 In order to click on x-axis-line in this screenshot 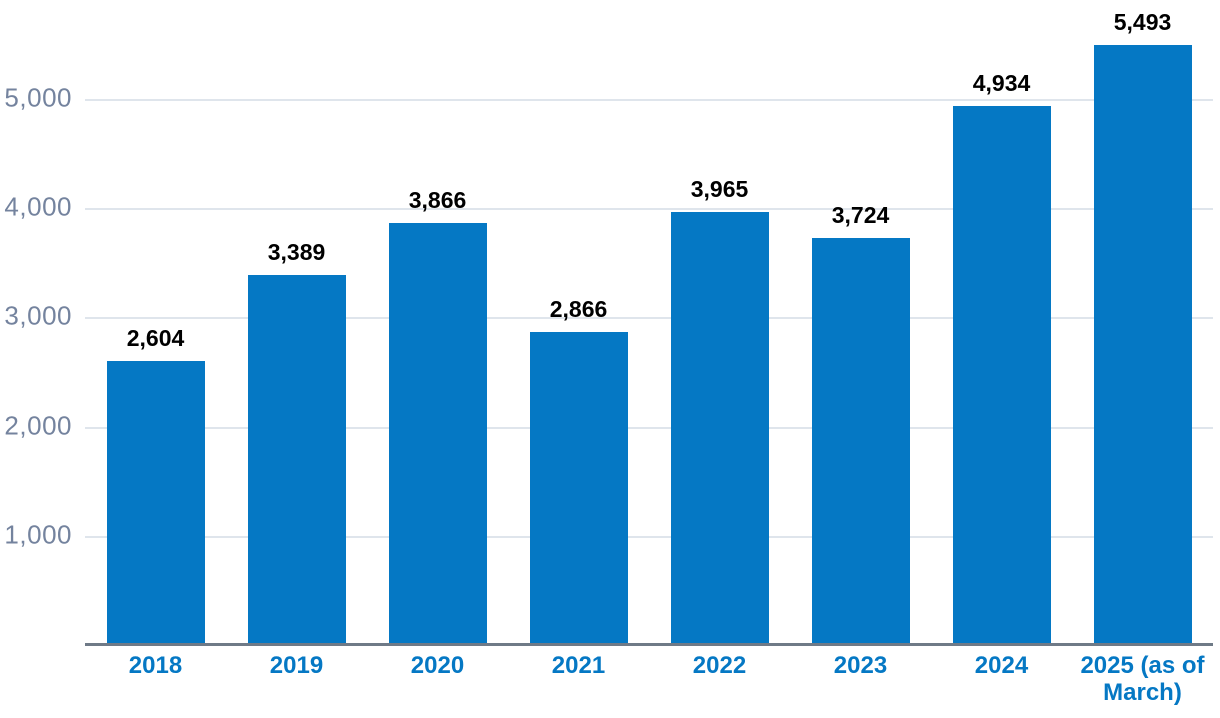, I will do `click(649, 644)`.